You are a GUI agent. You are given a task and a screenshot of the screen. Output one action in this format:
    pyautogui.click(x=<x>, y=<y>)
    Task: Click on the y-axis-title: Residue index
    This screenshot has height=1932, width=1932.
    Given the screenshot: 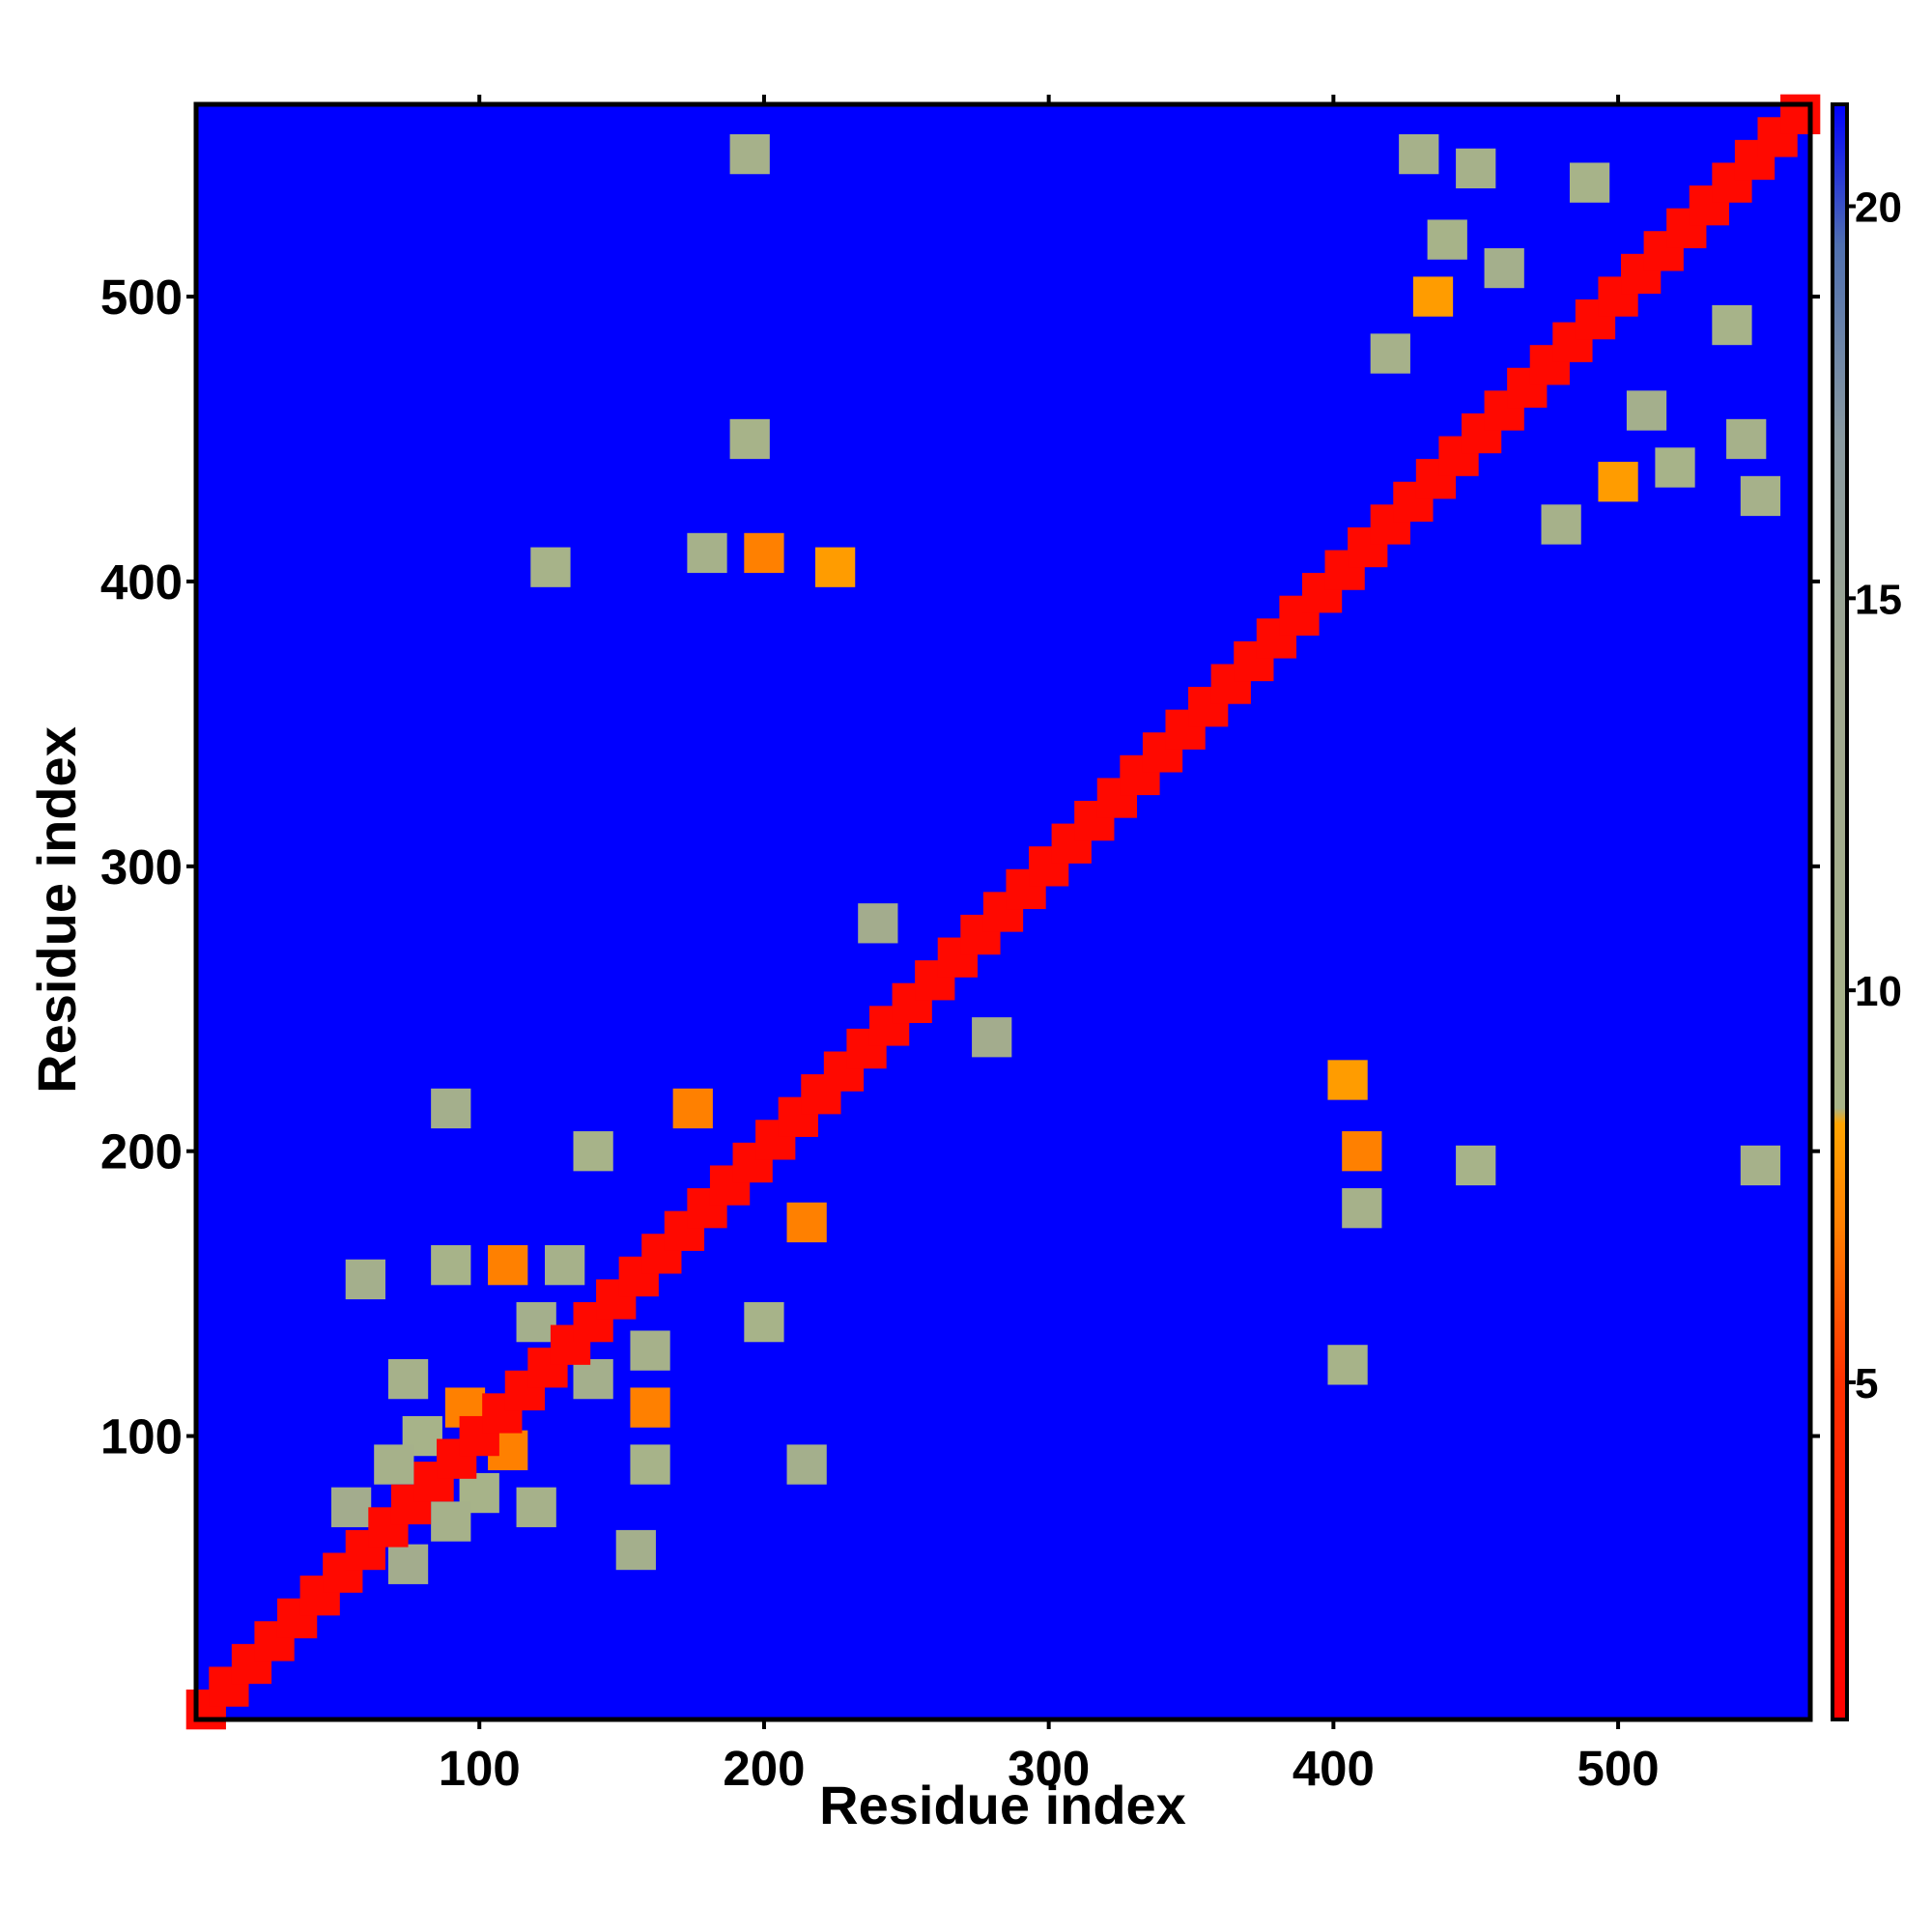 What is the action you would take?
    pyautogui.click(x=56, y=910)
    